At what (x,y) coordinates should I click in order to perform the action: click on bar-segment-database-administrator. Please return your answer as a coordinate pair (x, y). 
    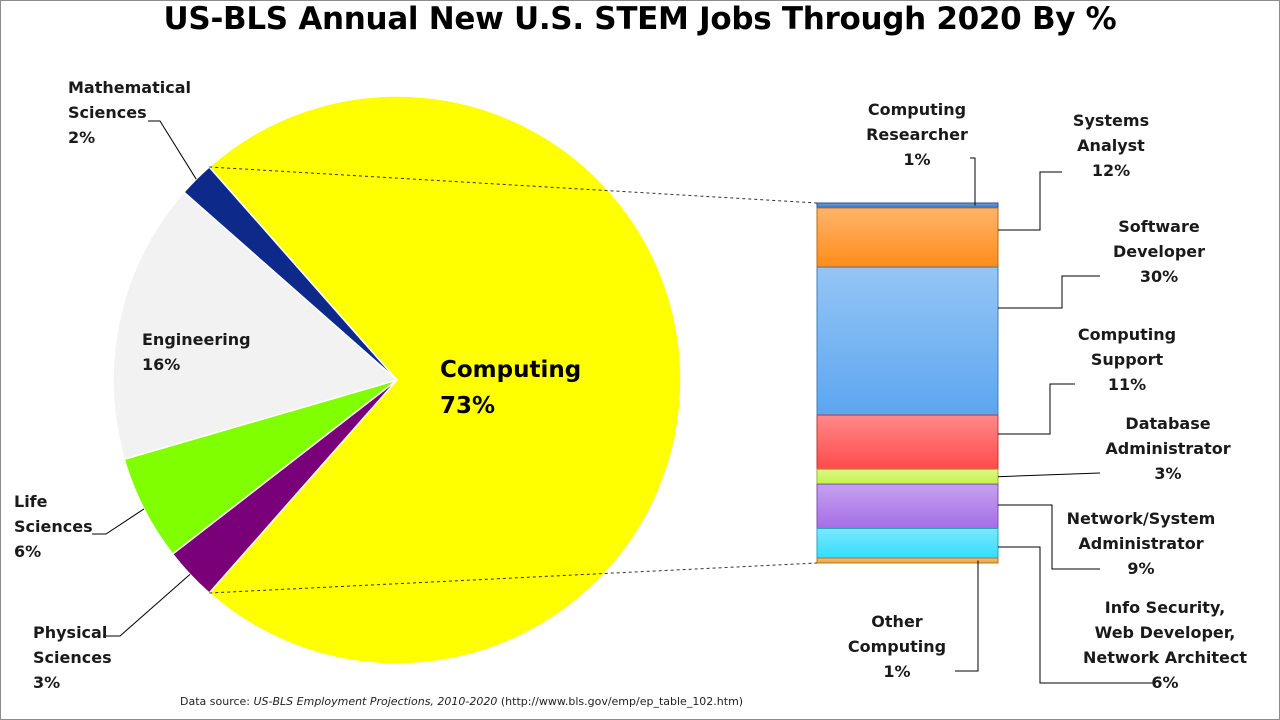
    Looking at the image, I should click on (907, 476).